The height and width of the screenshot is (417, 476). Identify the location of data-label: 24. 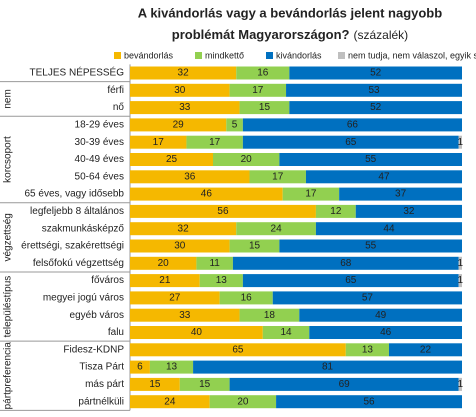
(170, 401).